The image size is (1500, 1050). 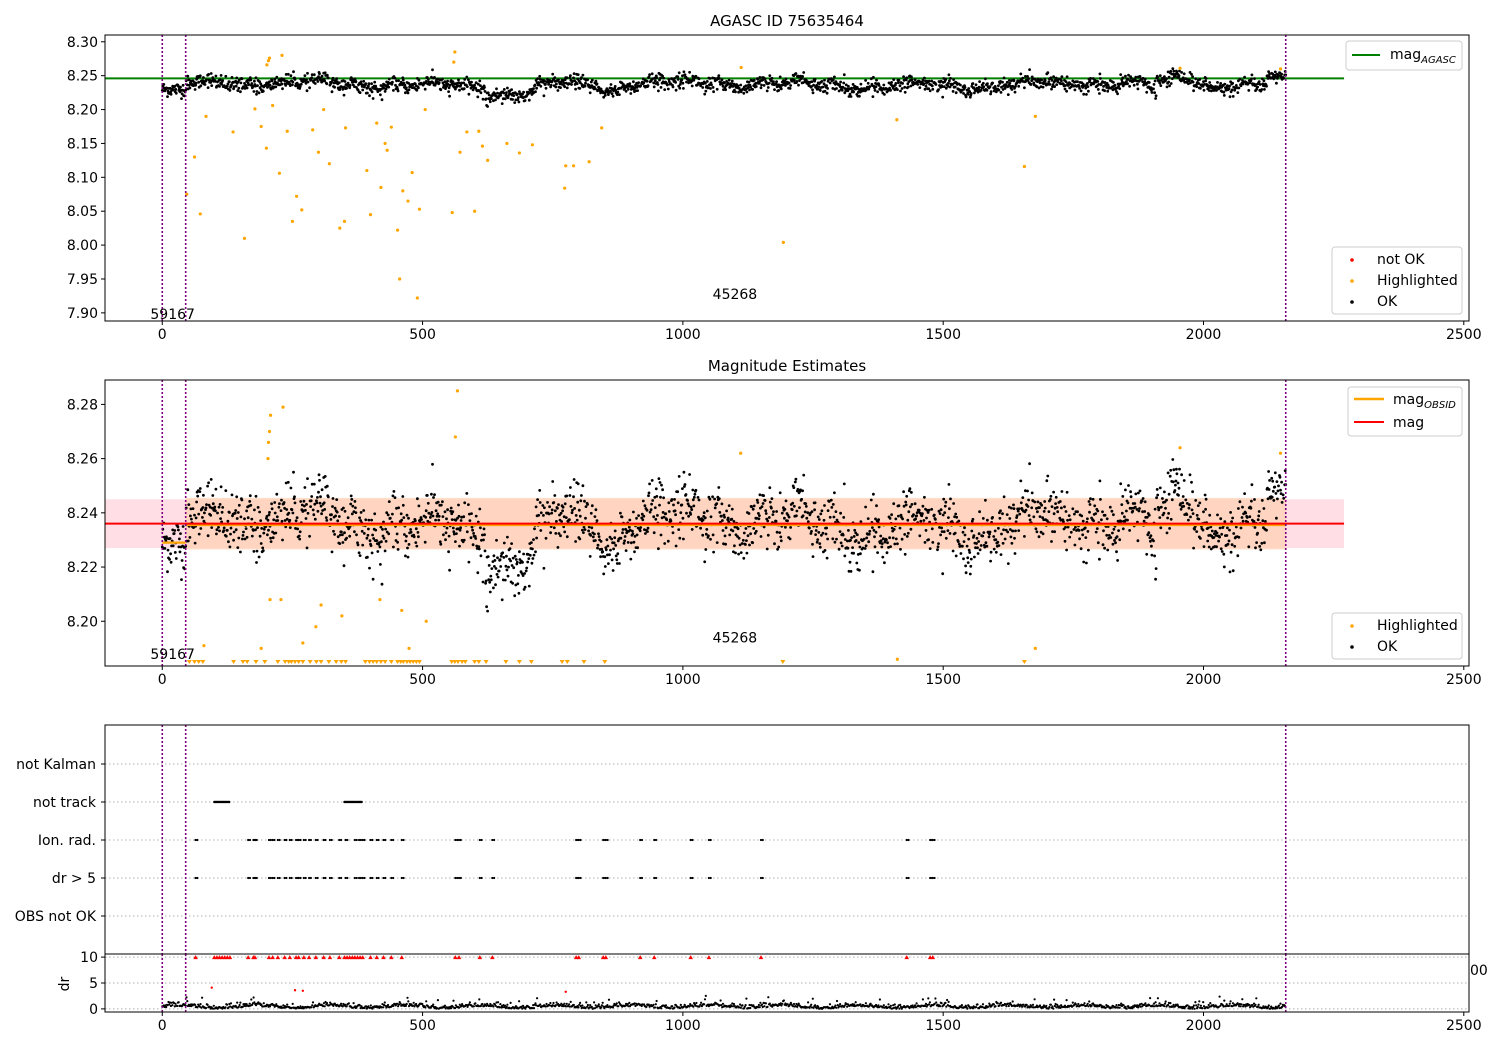 I want to click on panel-magnitude-ytick-label-2: 8.24, so click(x=82, y=514).